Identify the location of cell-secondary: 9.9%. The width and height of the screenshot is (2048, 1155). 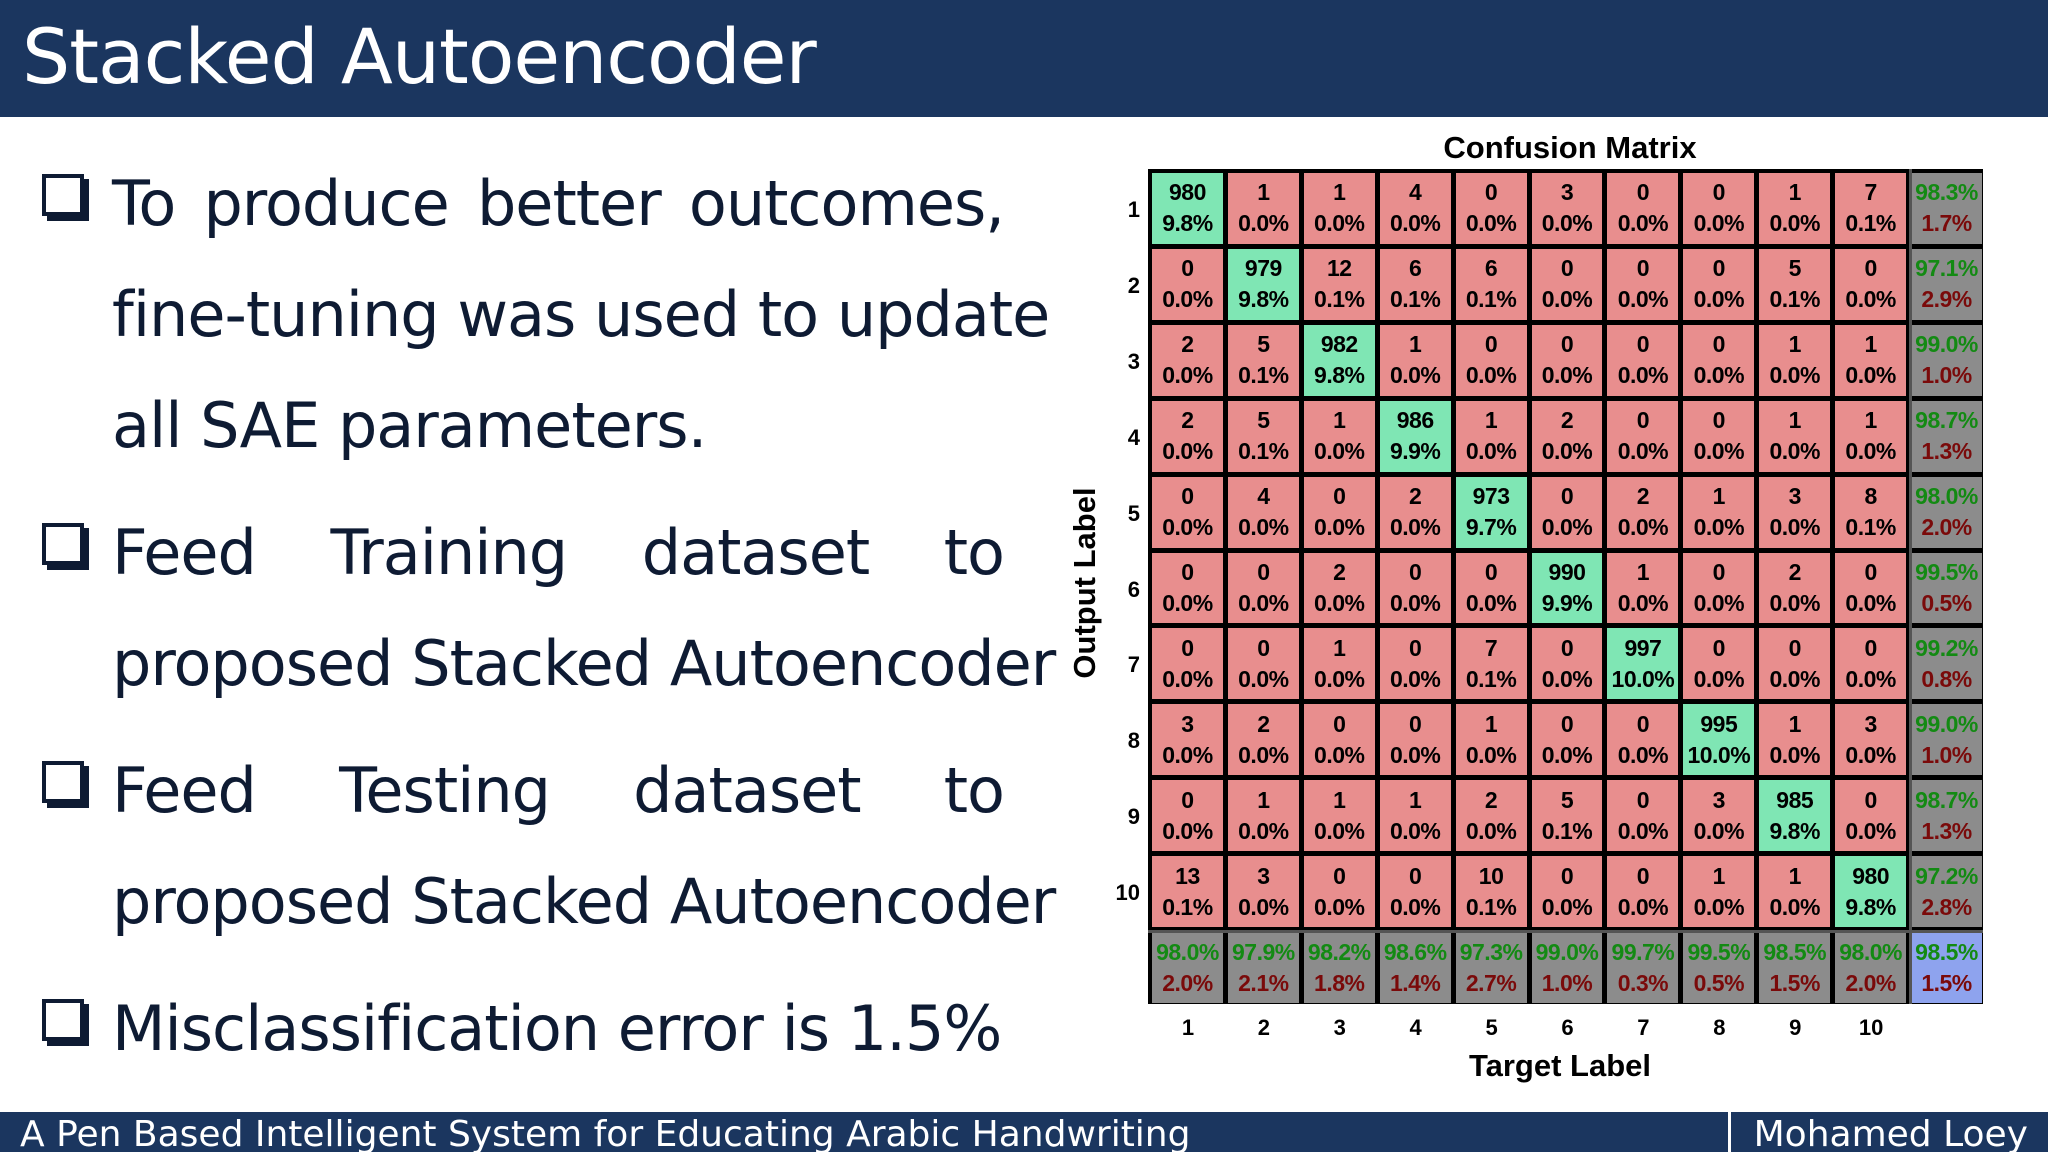
(1567, 602).